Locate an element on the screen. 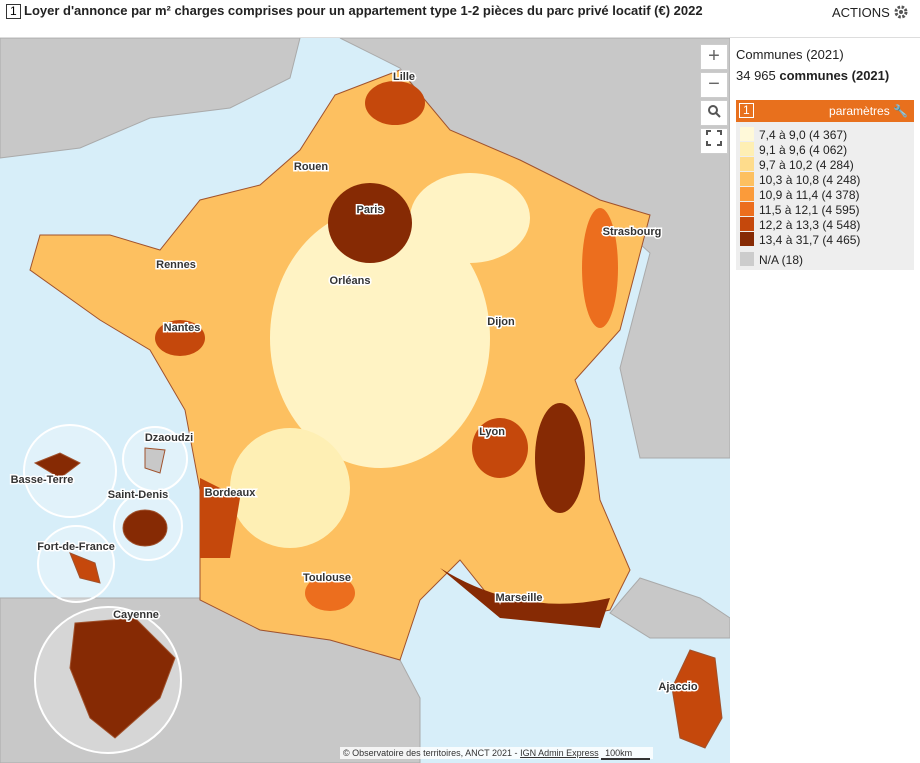 This screenshot has height=763, width=920. legend-item: 11,5 à 12,1 (4 595) is located at coordinates (800, 209).